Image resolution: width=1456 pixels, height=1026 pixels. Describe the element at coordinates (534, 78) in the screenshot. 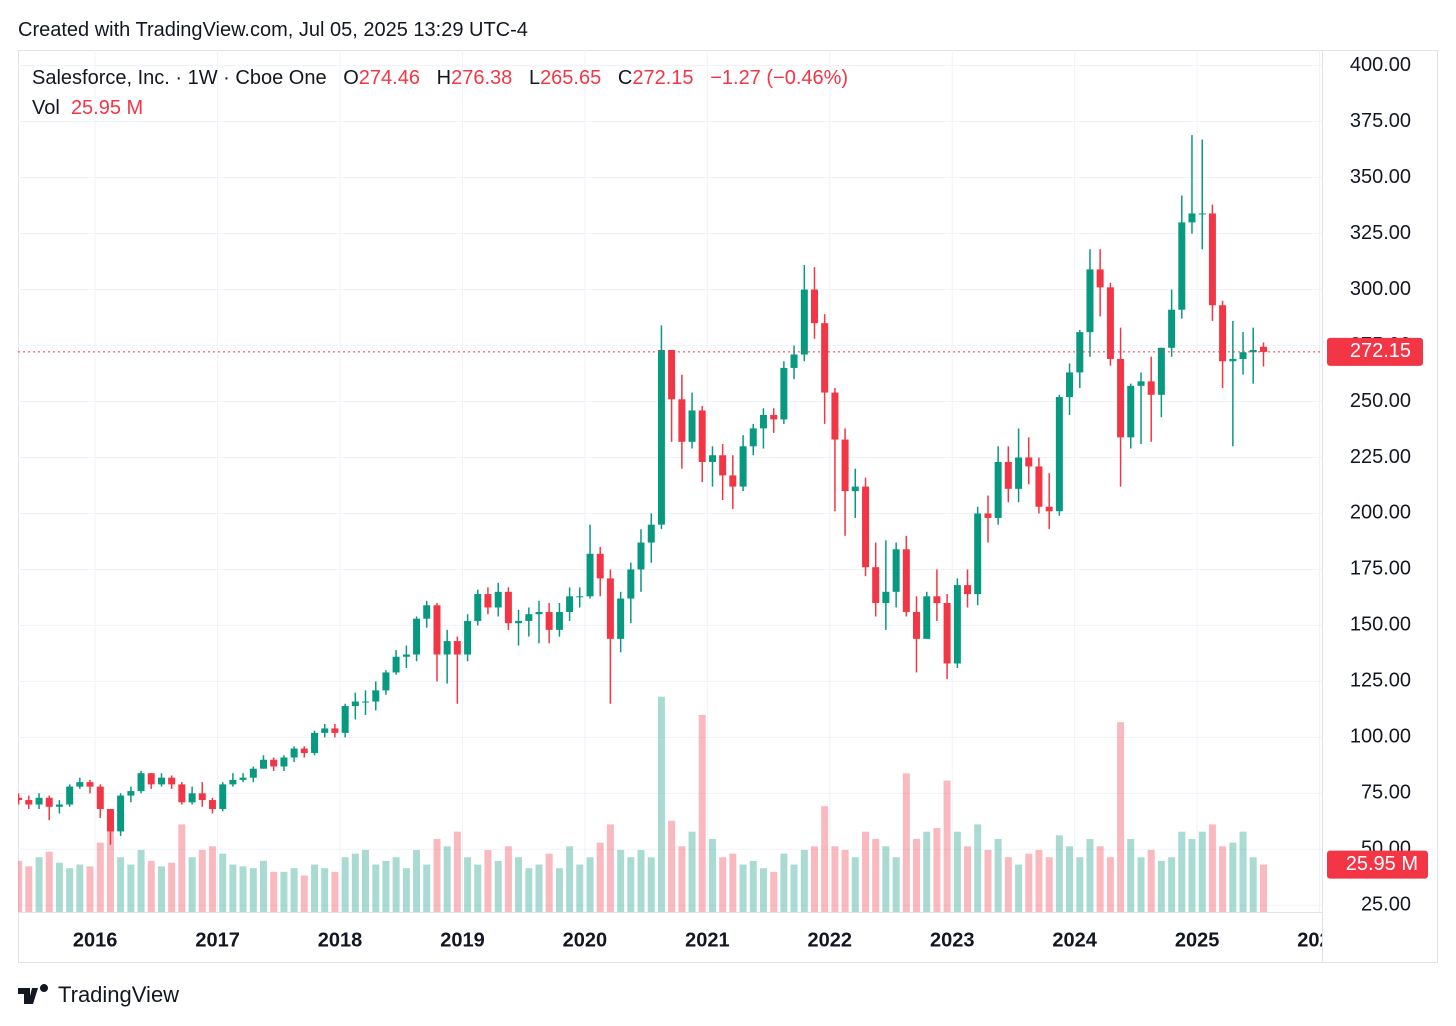

I see `l-label: L` at that location.